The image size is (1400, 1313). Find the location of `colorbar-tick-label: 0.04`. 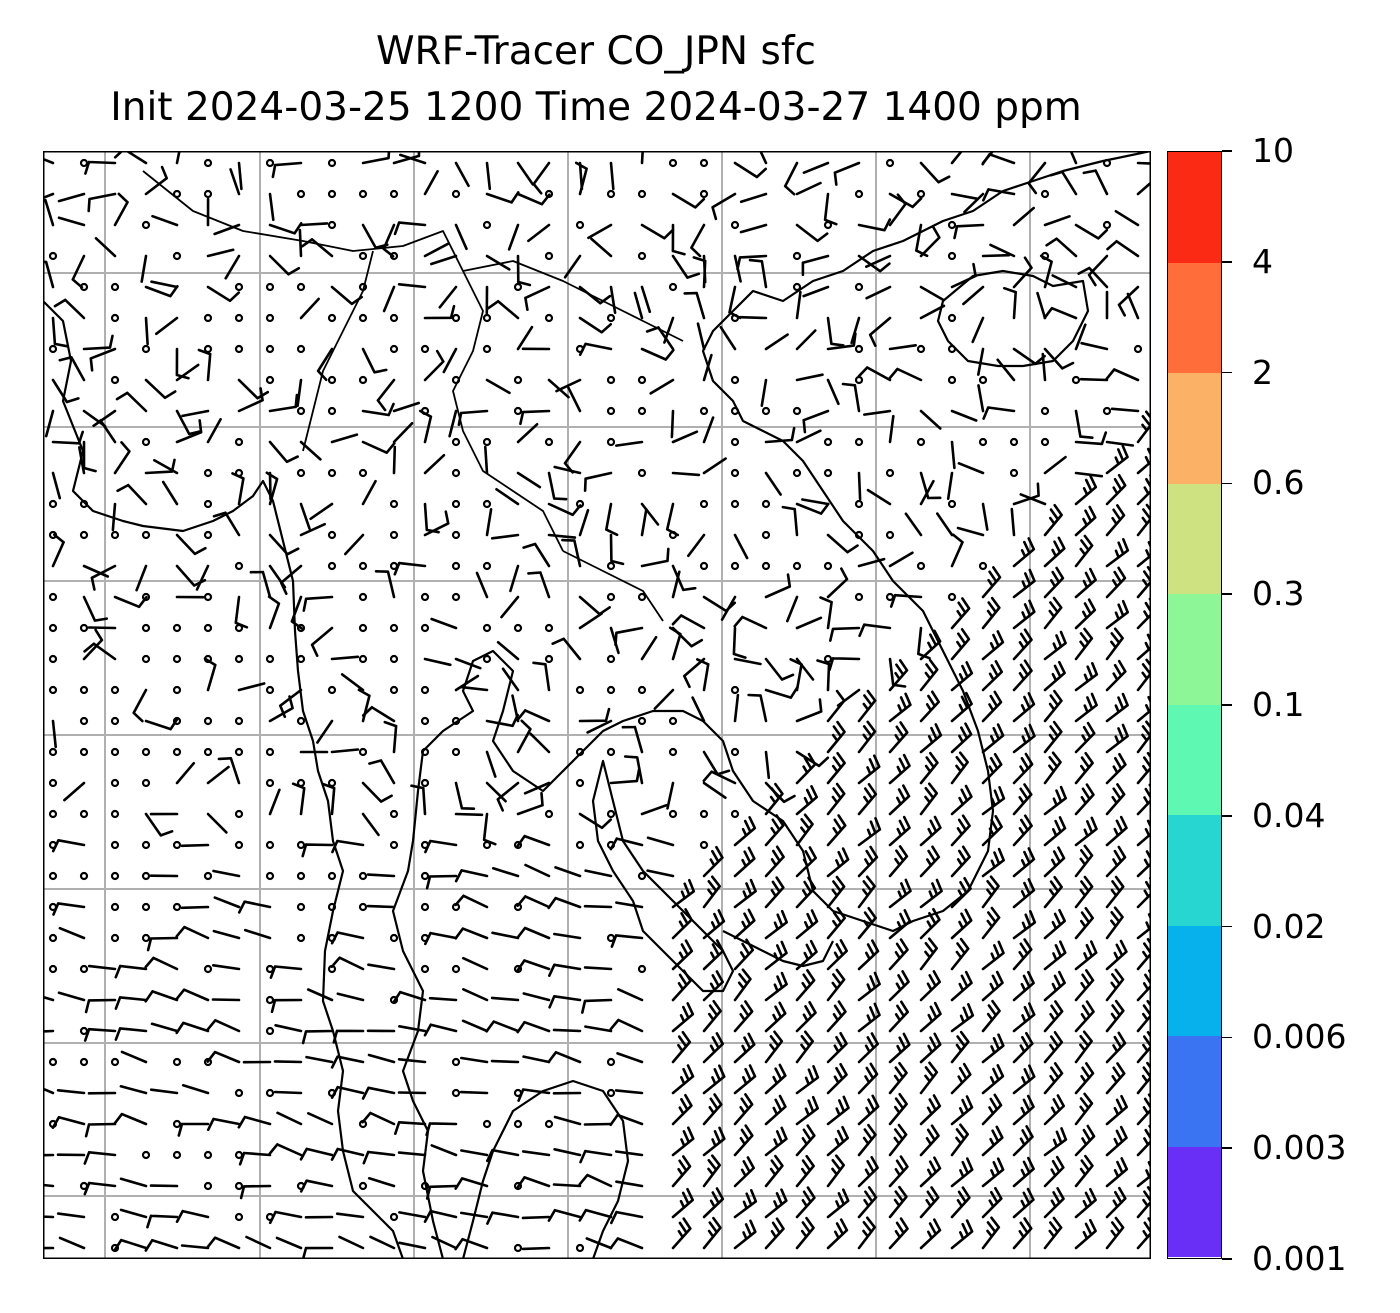

colorbar-tick-label: 0.04 is located at coordinates (1289, 815).